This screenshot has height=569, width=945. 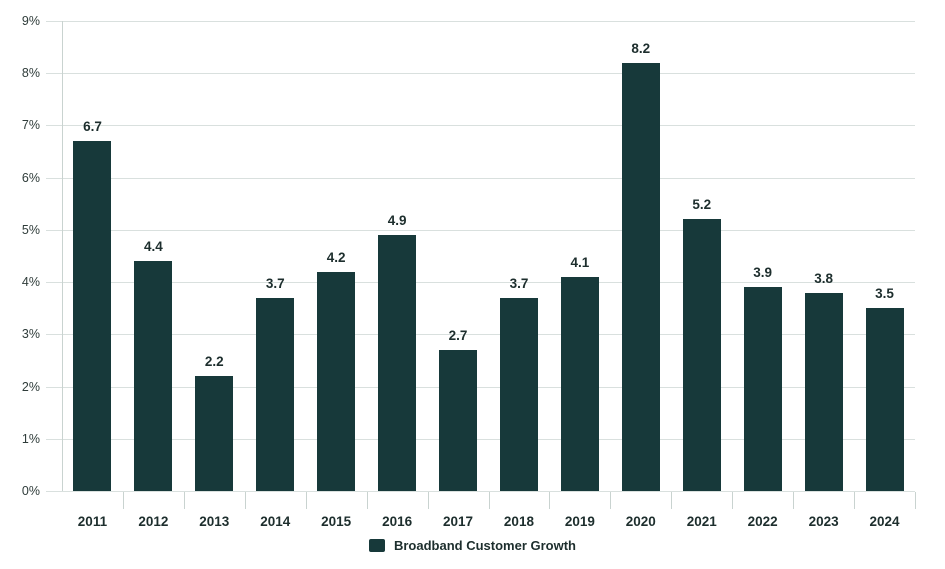 What do you see at coordinates (884, 294) in the screenshot?
I see `bar-value-label: 3.5` at bounding box center [884, 294].